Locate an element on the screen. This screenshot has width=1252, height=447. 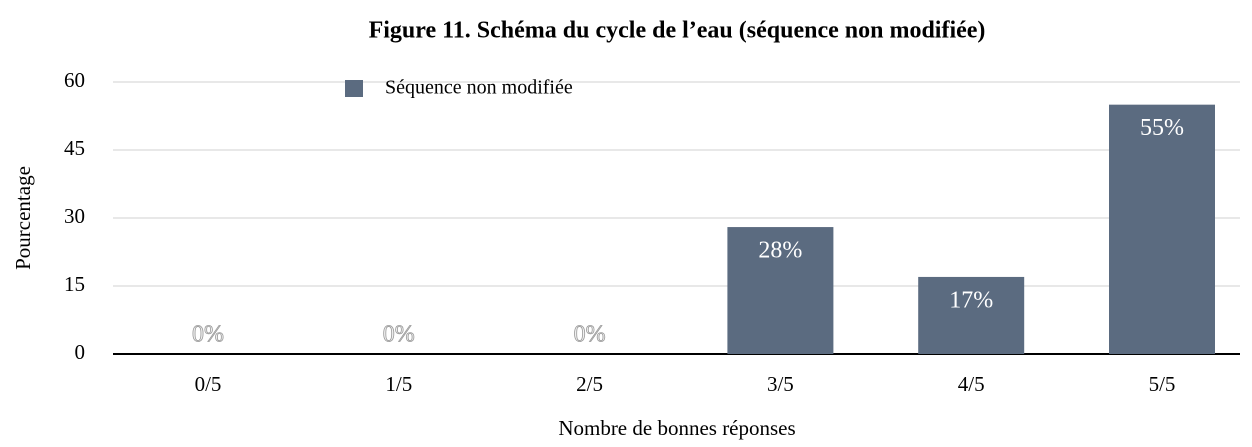
legend-label: Séquence non modifiée is located at coordinates (479, 88).